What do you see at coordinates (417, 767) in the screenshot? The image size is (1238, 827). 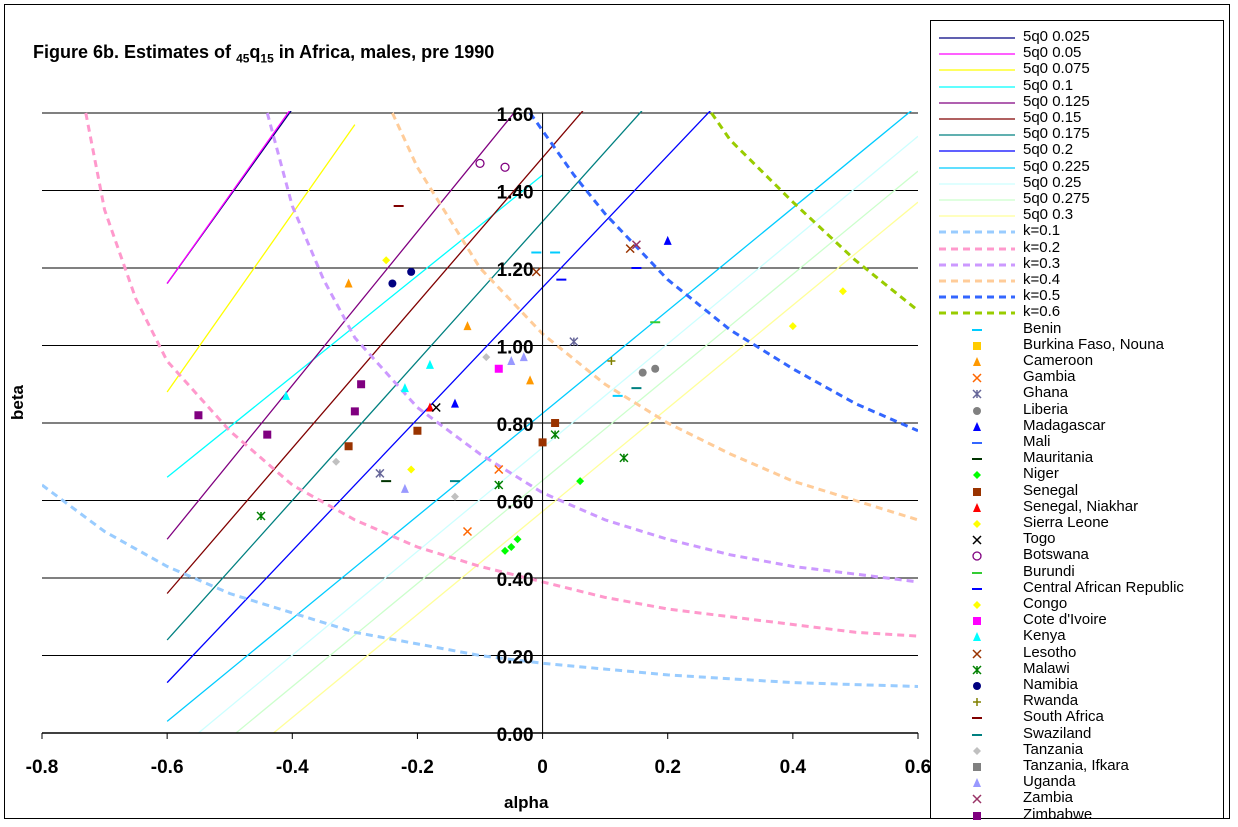 I see `x-tick-label: -0.2` at bounding box center [417, 767].